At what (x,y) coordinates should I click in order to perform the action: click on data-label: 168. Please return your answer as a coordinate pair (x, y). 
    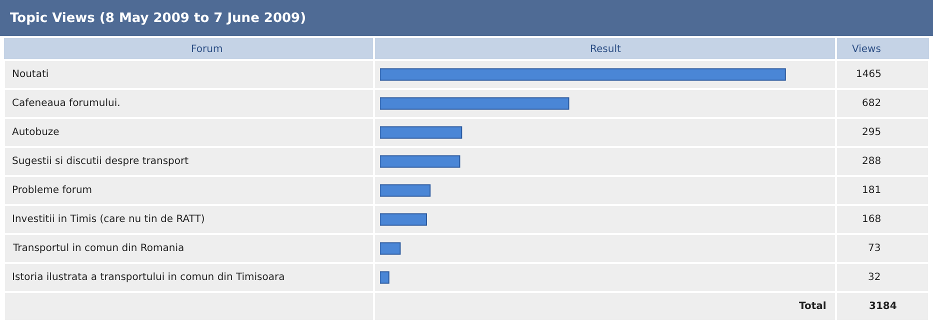
    Looking at the image, I should click on (872, 219).